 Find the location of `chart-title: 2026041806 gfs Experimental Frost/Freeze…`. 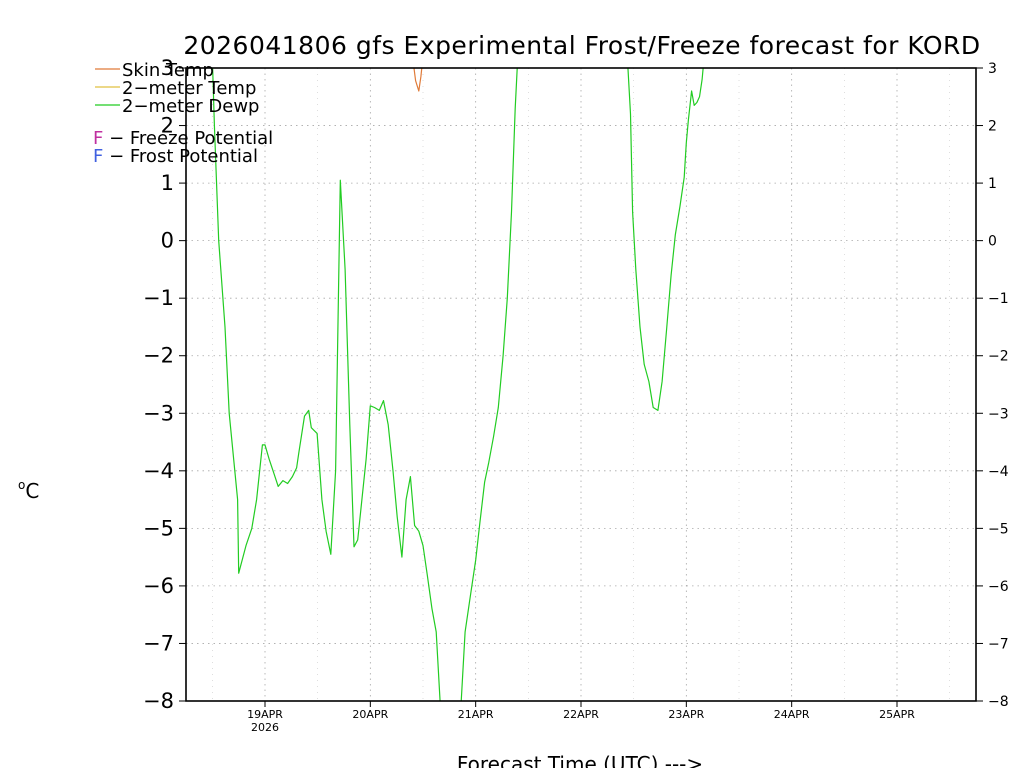

chart-title: 2026041806 gfs Experimental Frost/Freeze… is located at coordinates (581, 45).